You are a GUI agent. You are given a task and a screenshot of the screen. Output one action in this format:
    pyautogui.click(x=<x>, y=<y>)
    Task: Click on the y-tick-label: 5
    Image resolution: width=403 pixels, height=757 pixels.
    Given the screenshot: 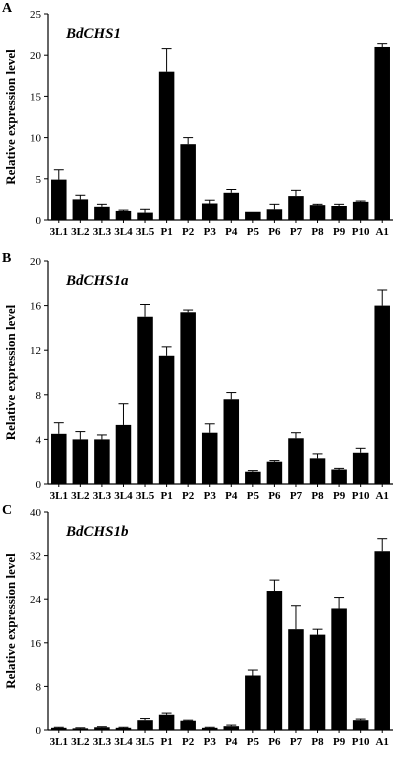 What is the action you would take?
    pyautogui.click(x=39, y=180)
    